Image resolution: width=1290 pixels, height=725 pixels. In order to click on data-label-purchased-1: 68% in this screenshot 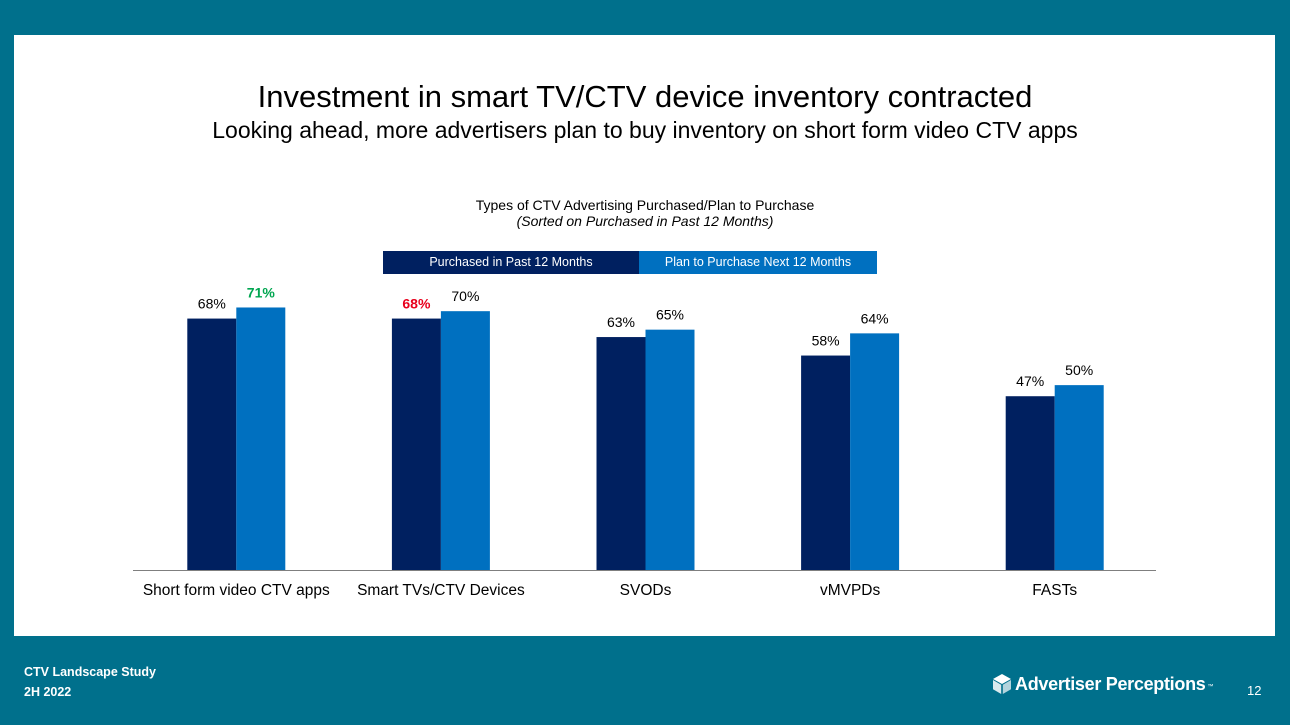, I will do `click(416, 304)`.